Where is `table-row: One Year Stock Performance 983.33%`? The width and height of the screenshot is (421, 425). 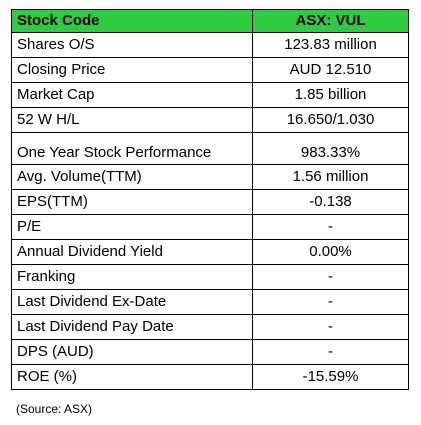 table-row: One Year Stock Performance 983.33% is located at coordinates (209, 148).